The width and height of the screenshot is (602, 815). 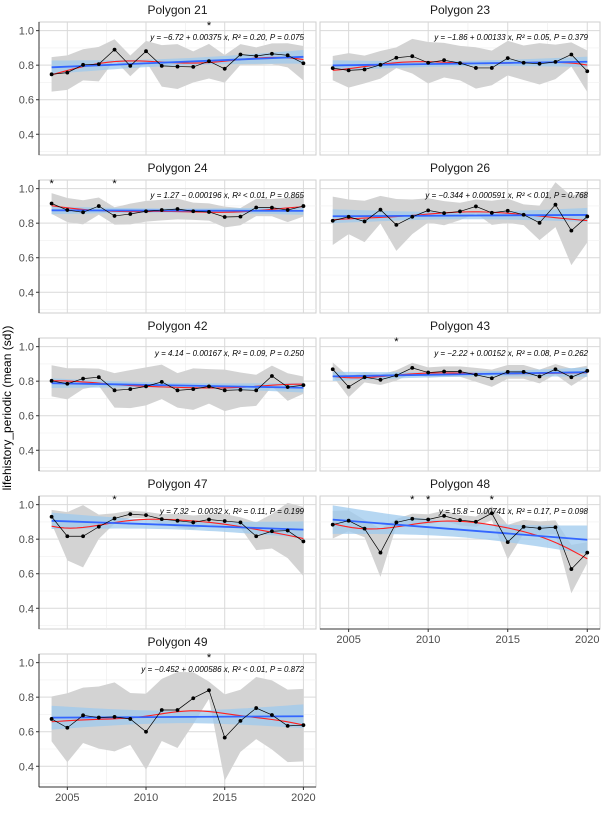 What do you see at coordinates (26, 259) in the screenshot?
I see `y-tick-label: 0.6` at bounding box center [26, 259].